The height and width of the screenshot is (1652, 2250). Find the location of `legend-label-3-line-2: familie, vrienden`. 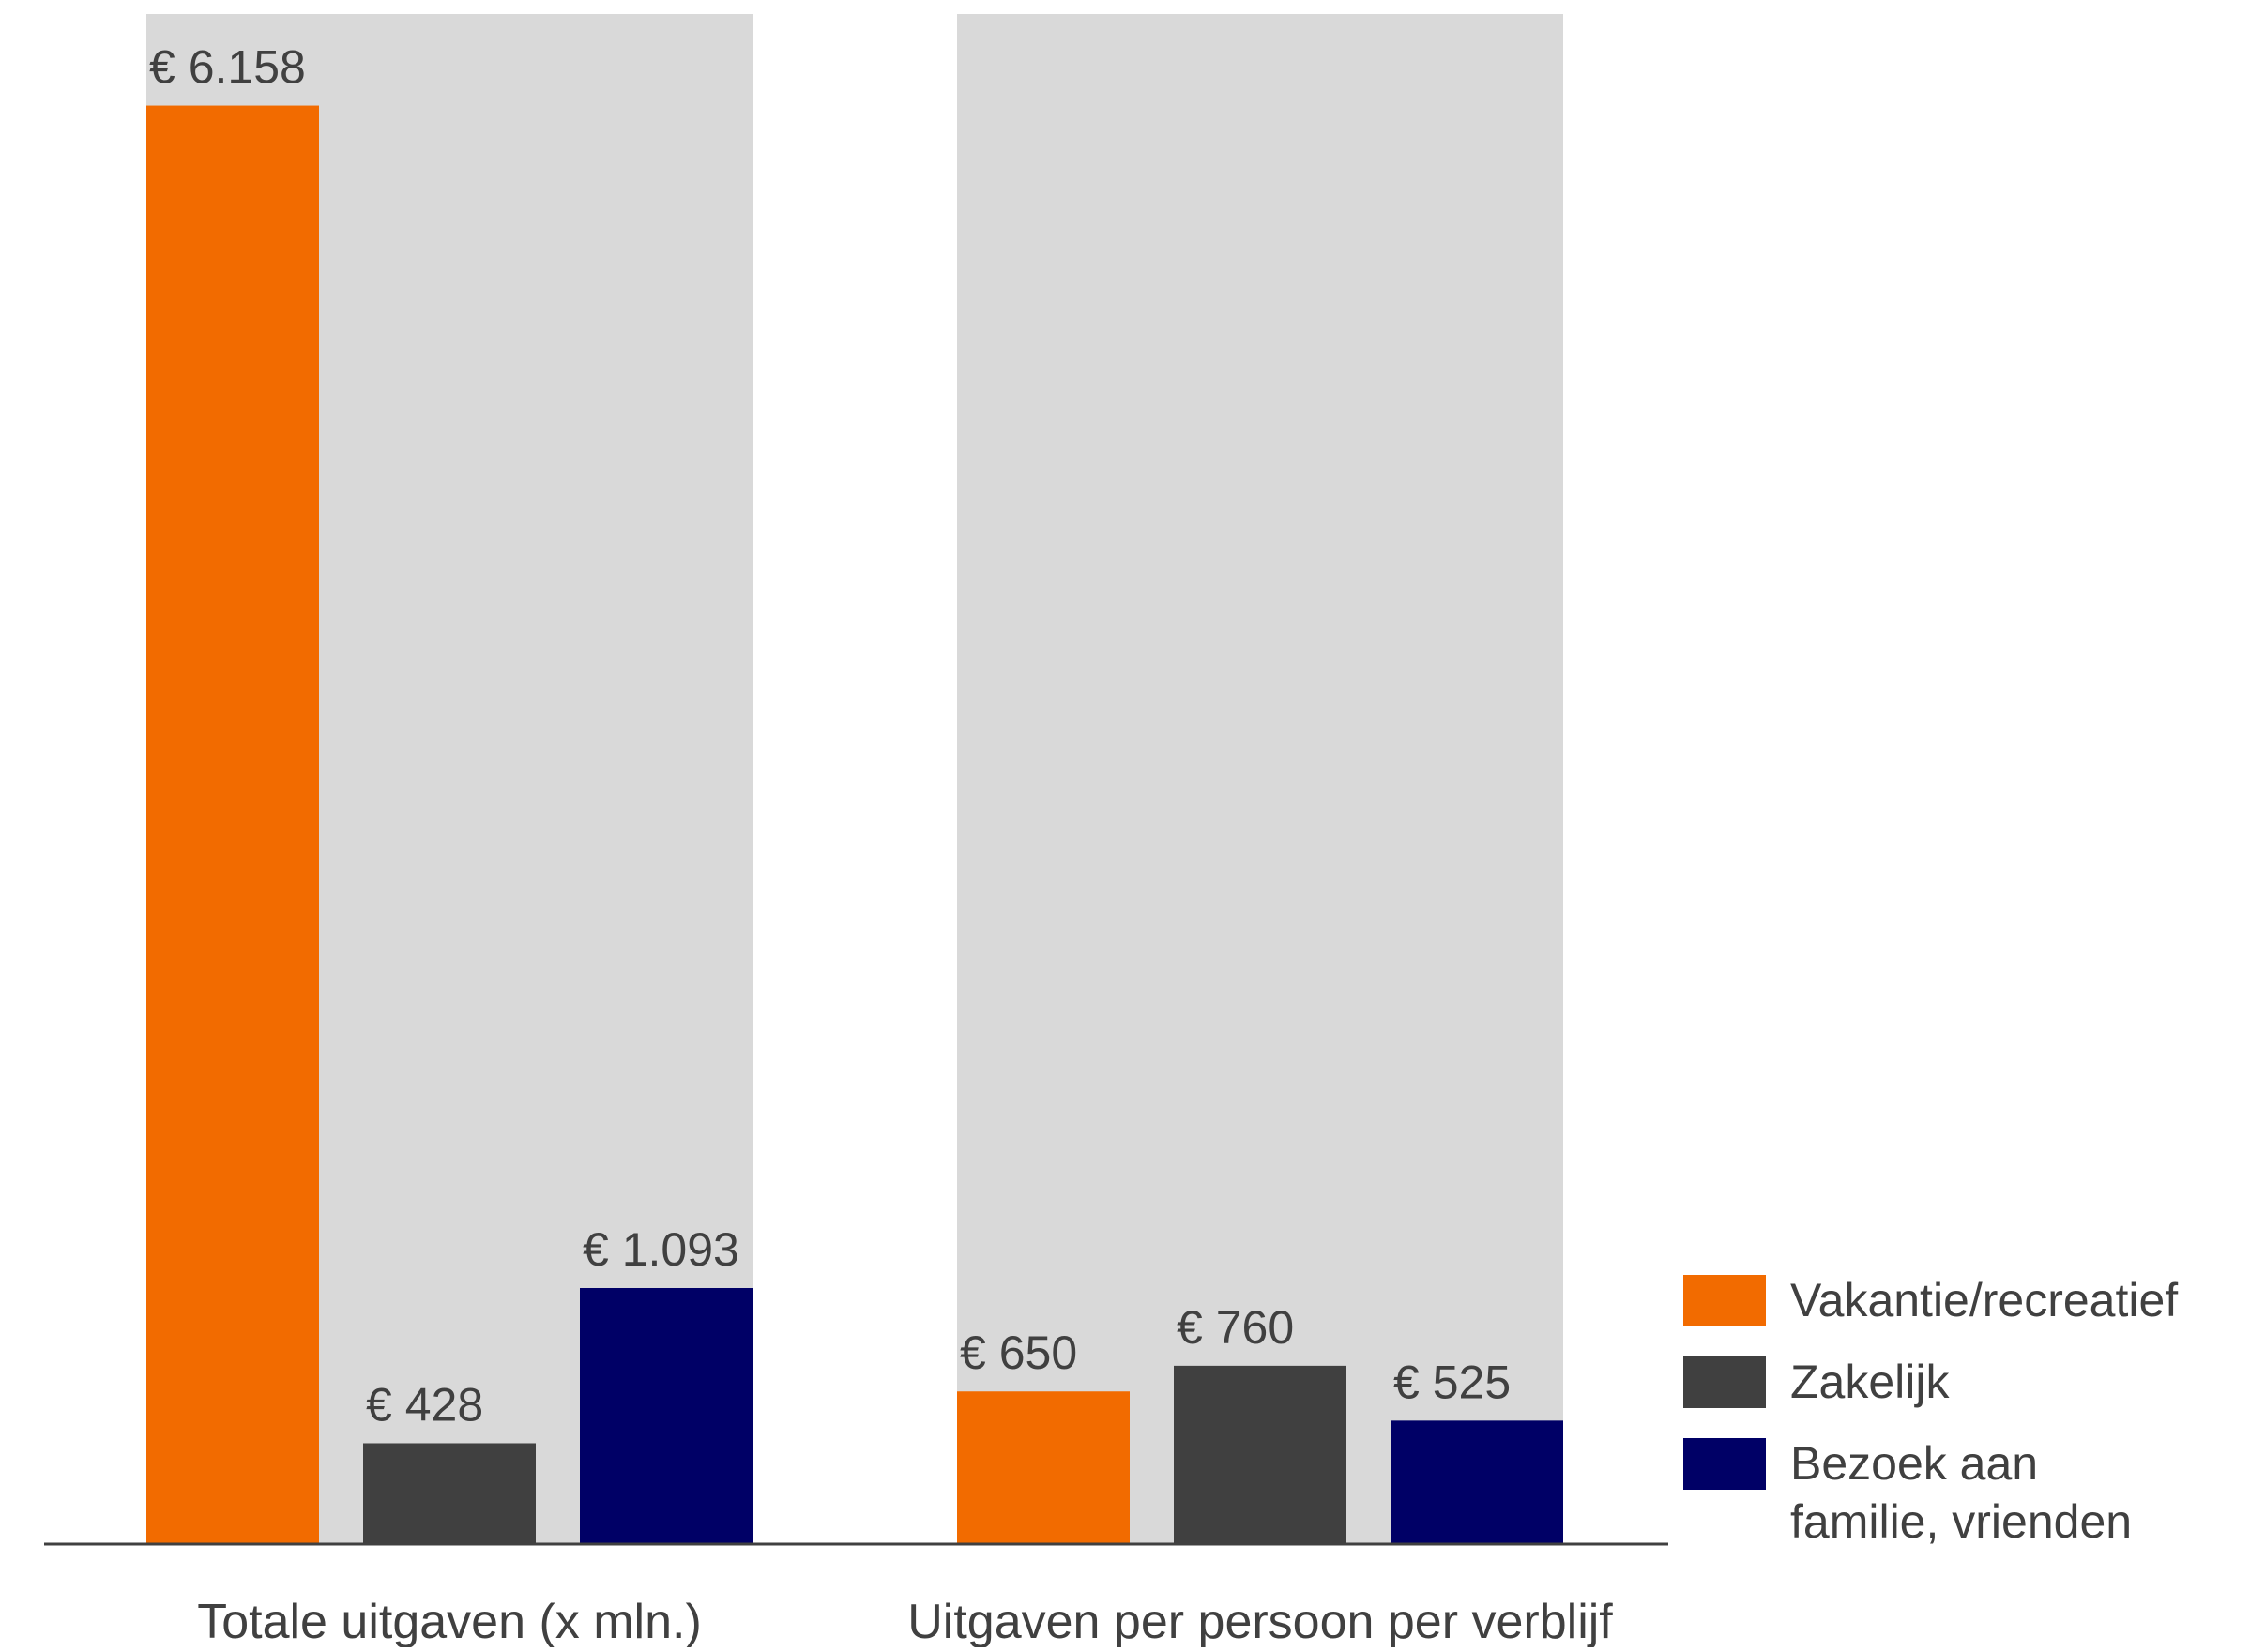

legend-label-3-line-2: familie, vrienden is located at coordinates (1961, 1521).